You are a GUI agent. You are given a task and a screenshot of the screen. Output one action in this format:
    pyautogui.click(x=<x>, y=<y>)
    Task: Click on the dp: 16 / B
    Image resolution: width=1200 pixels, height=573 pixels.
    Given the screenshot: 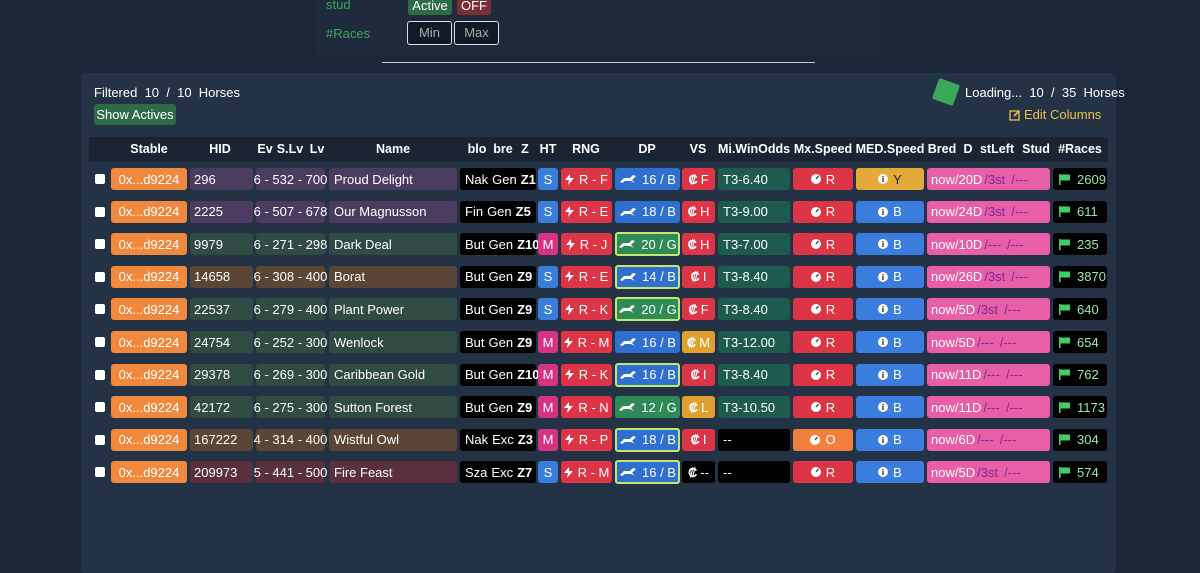 What is the action you would take?
    pyautogui.click(x=647, y=374)
    